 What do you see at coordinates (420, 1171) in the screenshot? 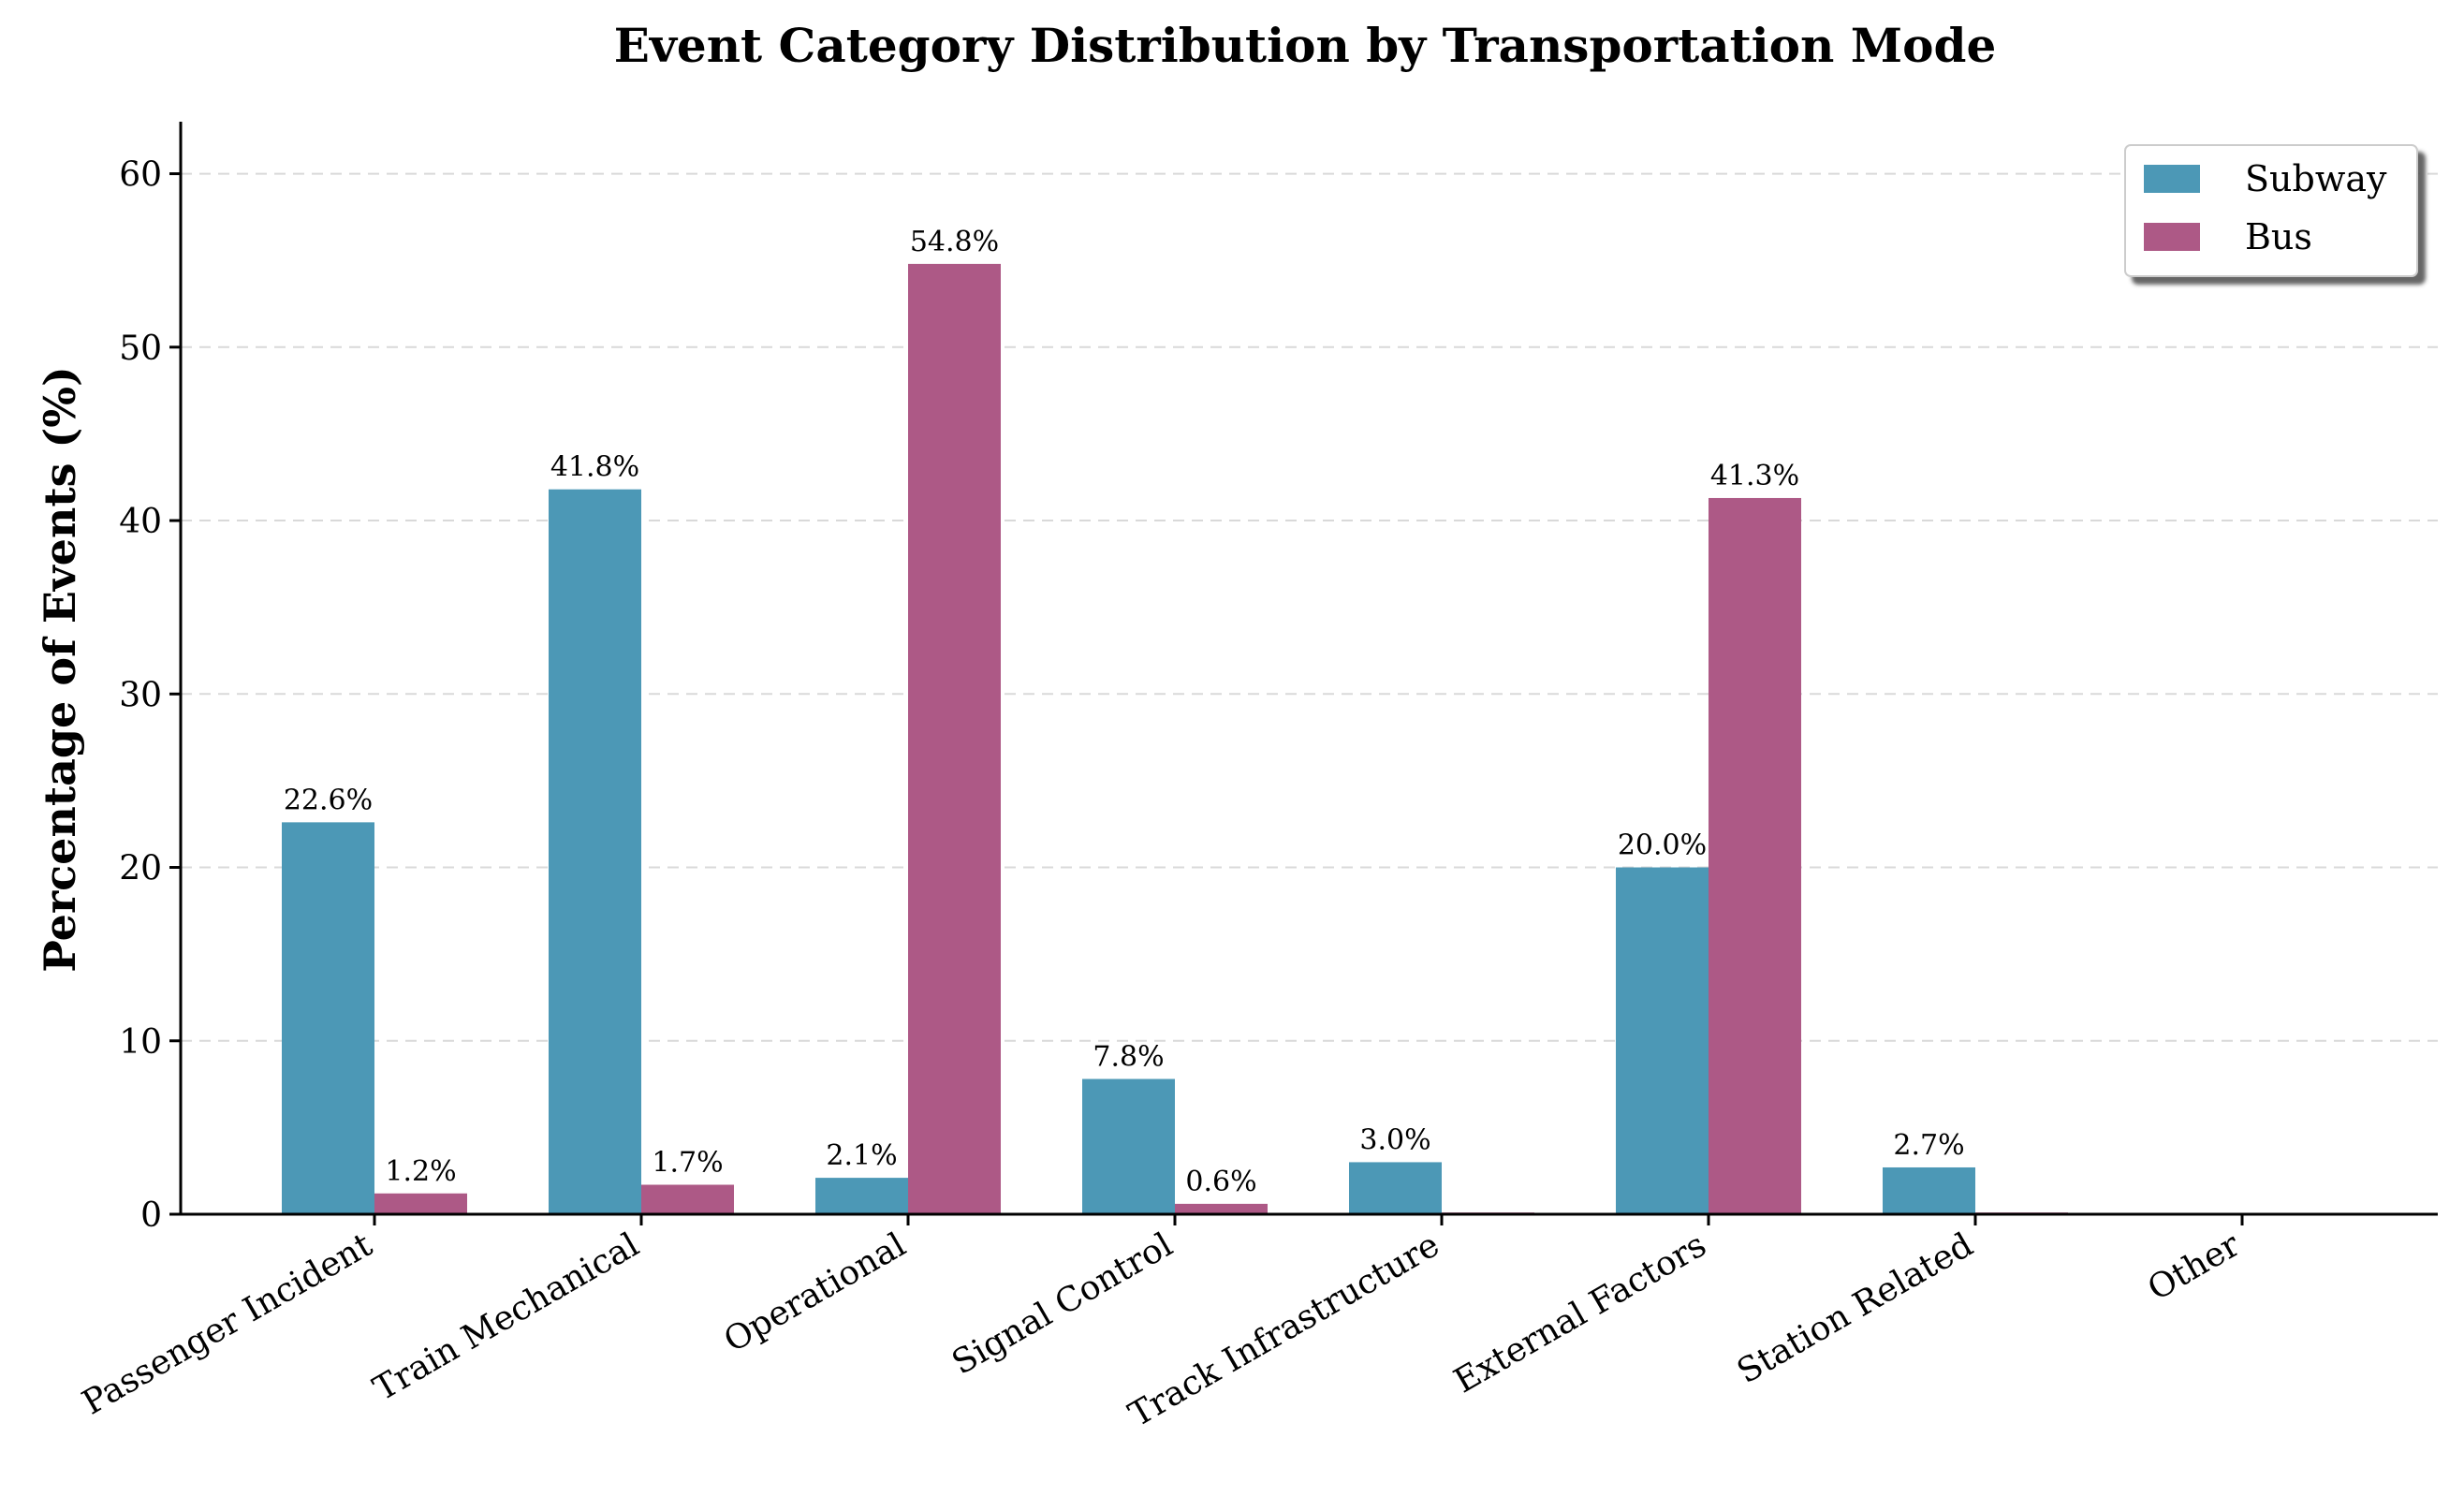
I see `data-label-bus-passenger-incident: 1.2%` at bounding box center [420, 1171].